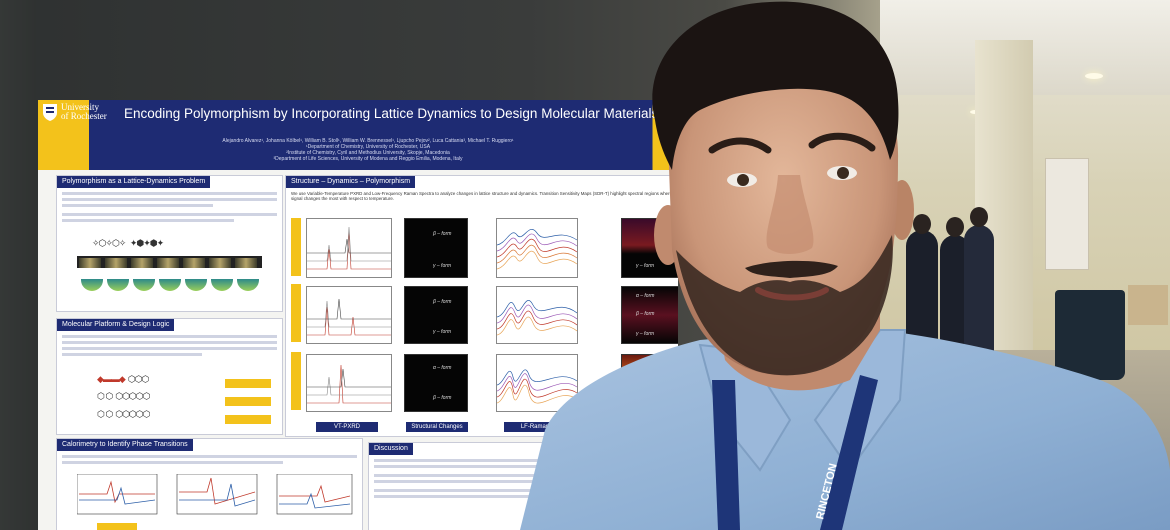 Image resolution: width=1170 pixels, height=530 pixels. I want to click on lanyard, so click(726, 455).